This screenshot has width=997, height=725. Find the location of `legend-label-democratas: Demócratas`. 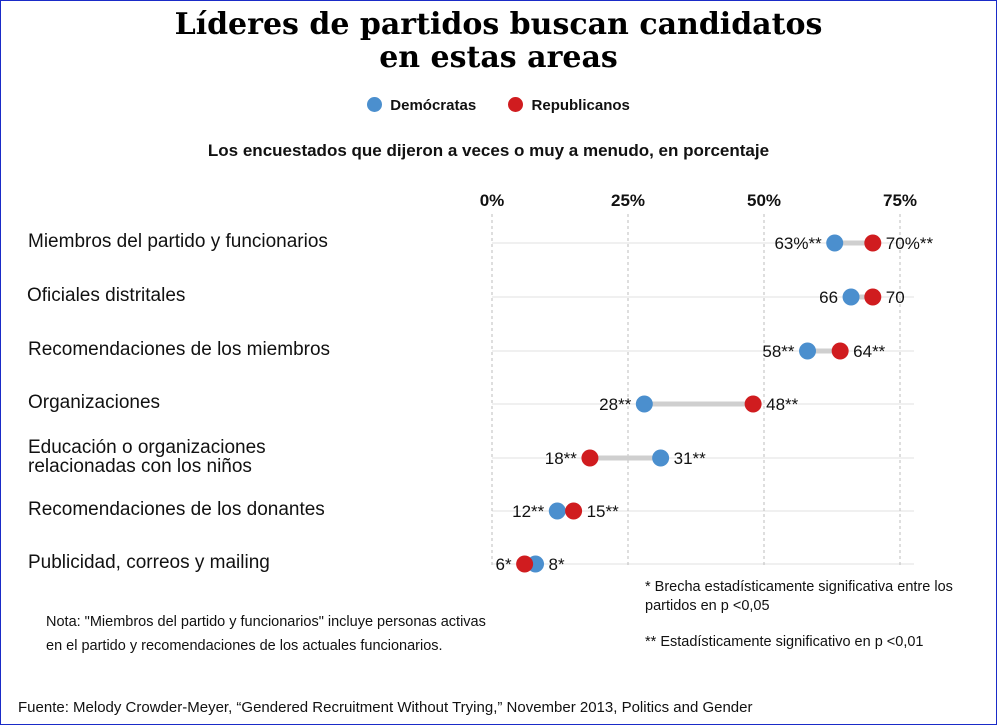

legend-label-democratas: Demócratas is located at coordinates (433, 105).